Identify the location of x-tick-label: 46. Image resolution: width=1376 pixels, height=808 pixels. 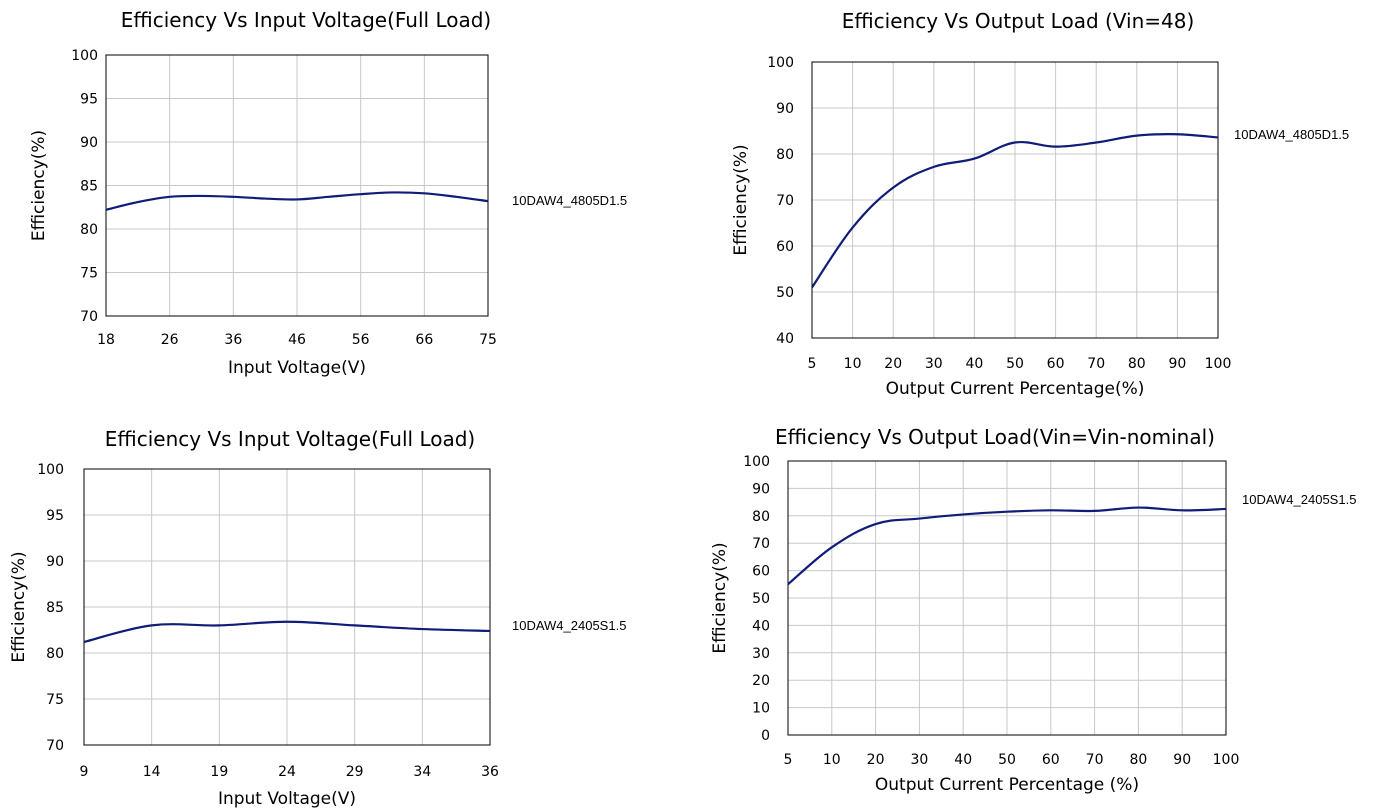
(297, 340).